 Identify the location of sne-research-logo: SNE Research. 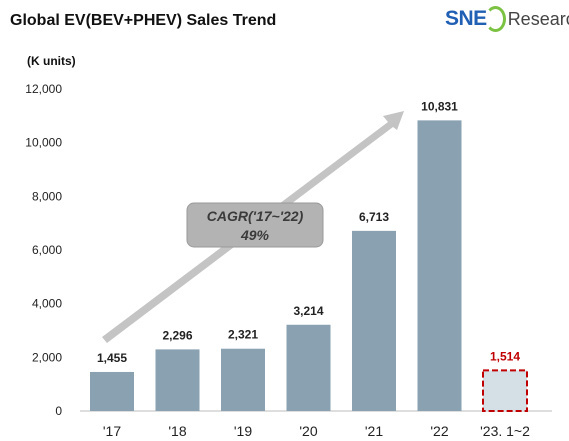
(507, 19).